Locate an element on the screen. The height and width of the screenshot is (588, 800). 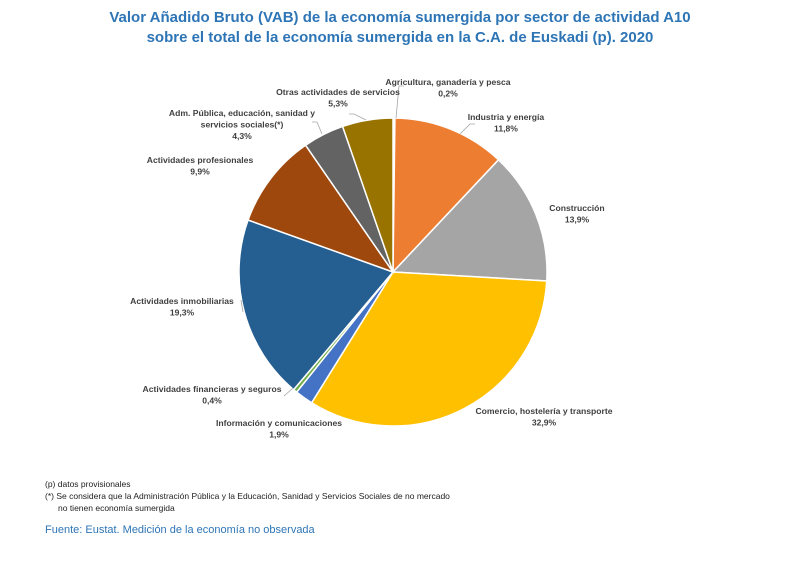
data-label-value: 5,3% is located at coordinates (338, 104).